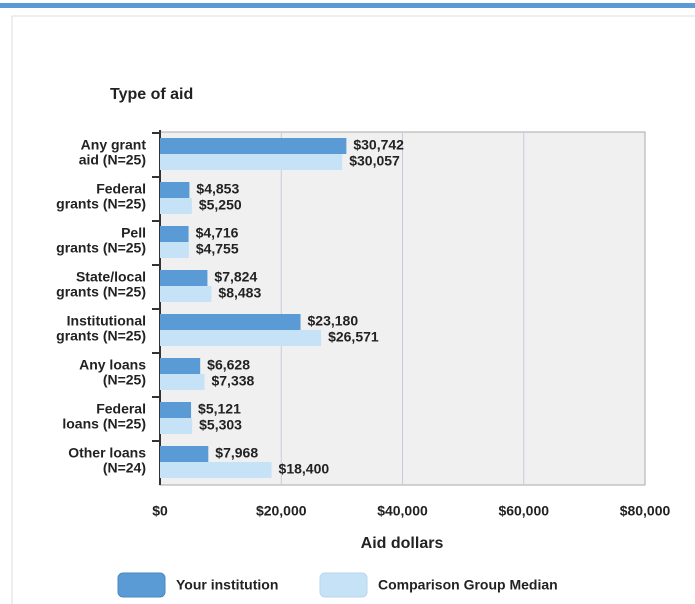  I want to click on value-label: $7,968, so click(236, 453).